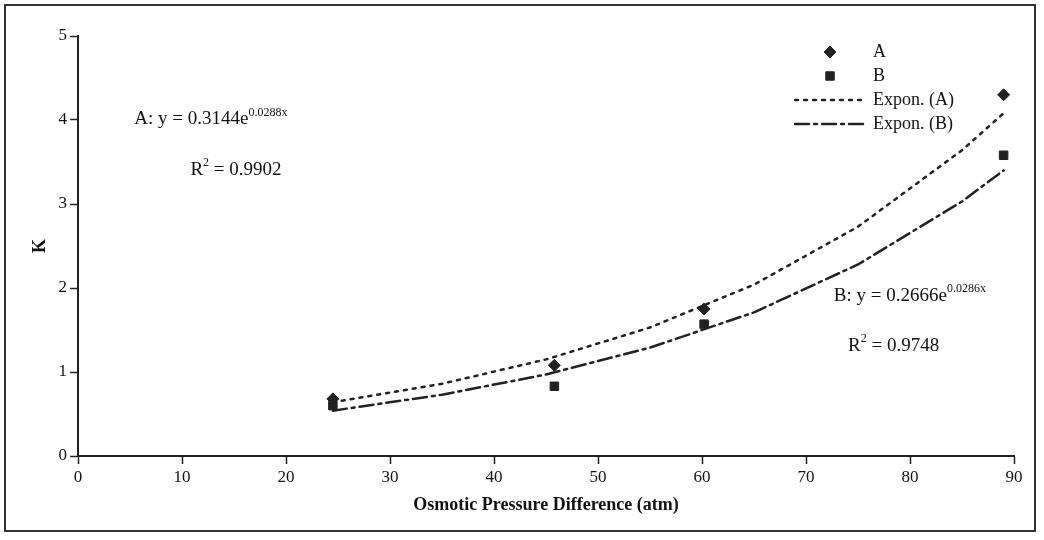  Describe the element at coordinates (63, 35) in the screenshot. I see `y-tick-label: 5` at that location.